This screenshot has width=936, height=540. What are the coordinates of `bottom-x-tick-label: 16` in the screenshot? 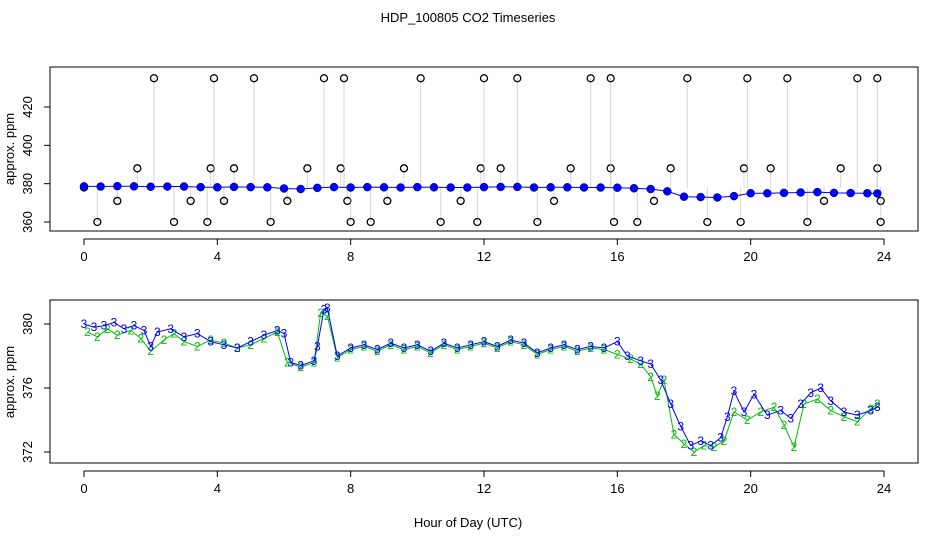 It's located at (617, 488).